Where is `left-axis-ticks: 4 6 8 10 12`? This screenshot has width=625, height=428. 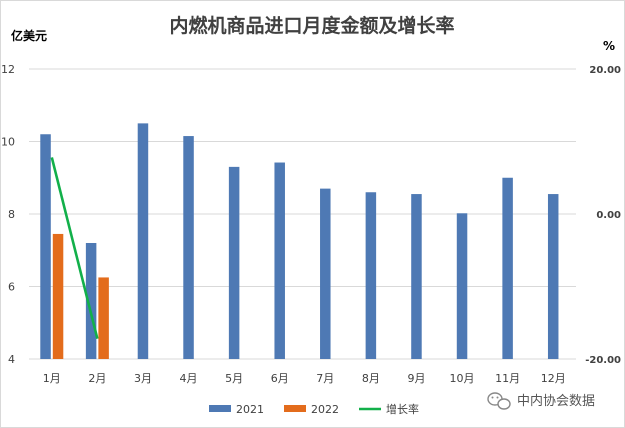
left-axis-ticks: 4 6 8 10 12 is located at coordinates (8, 214).